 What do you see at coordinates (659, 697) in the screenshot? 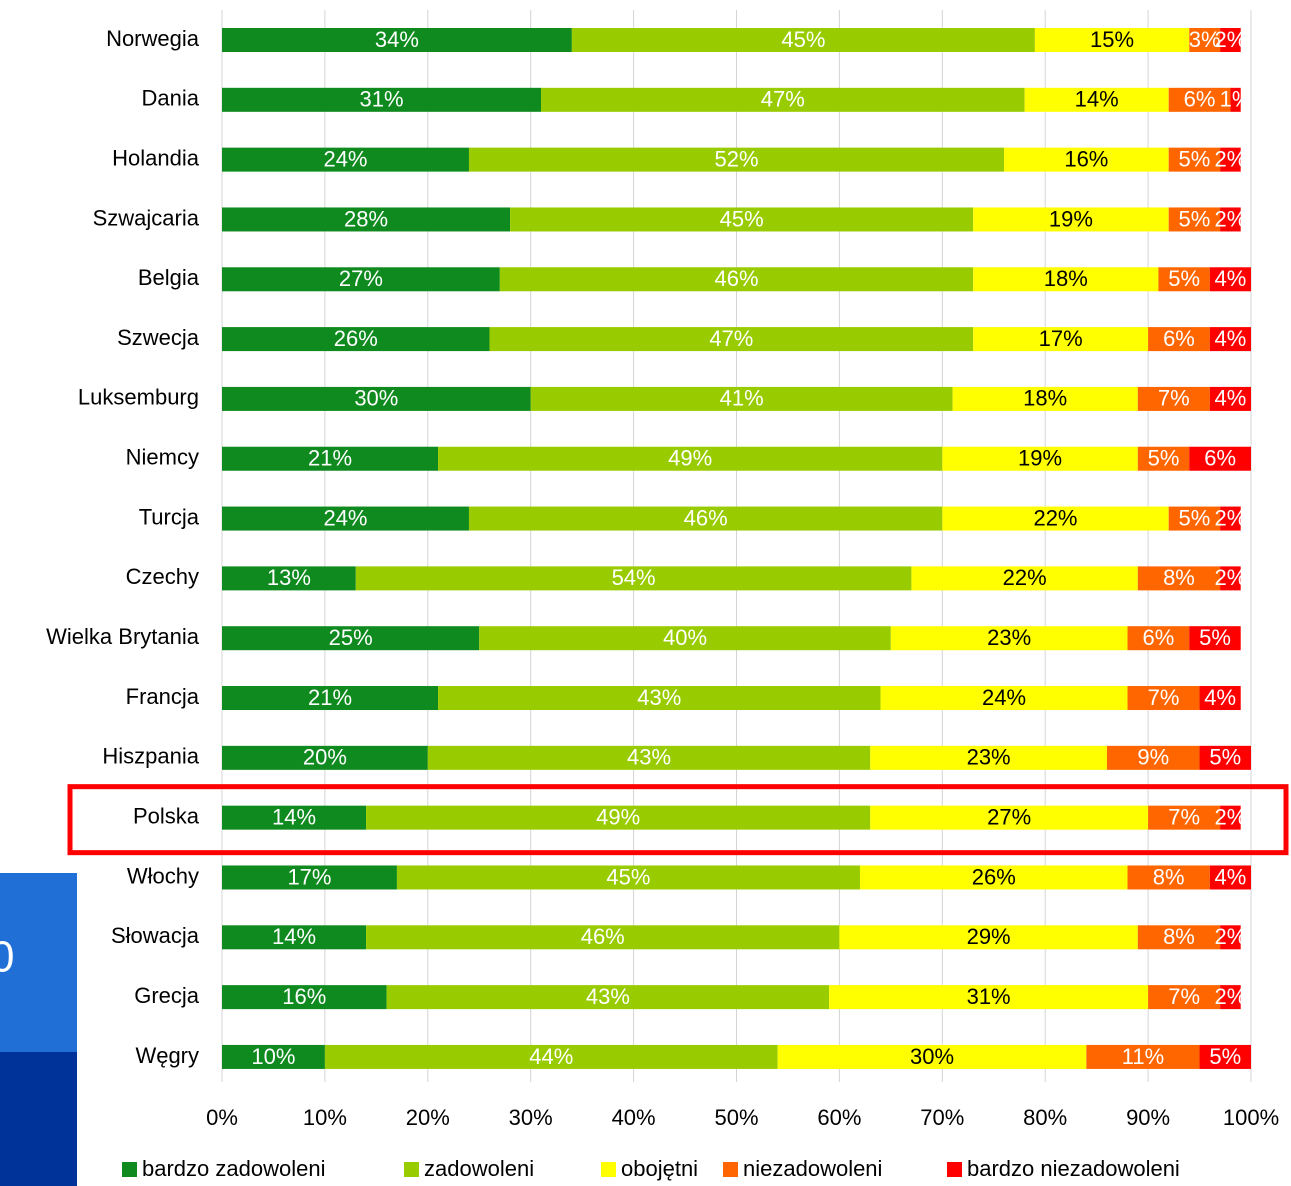
I see `data-label: 43%` at bounding box center [659, 697].